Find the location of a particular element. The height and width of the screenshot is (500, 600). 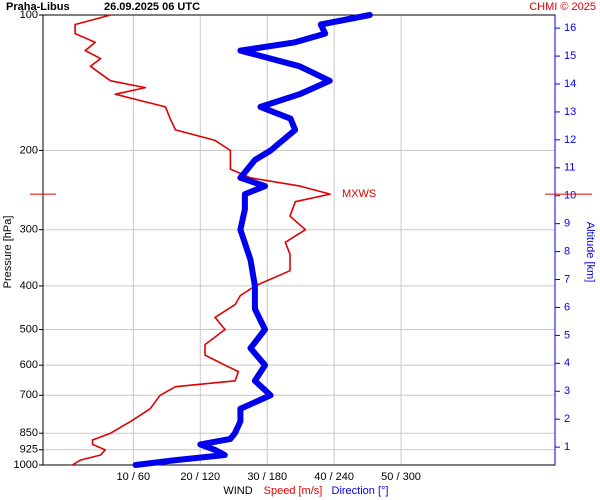

y2-tick-label: 16 is located at coordinates (570, 28).